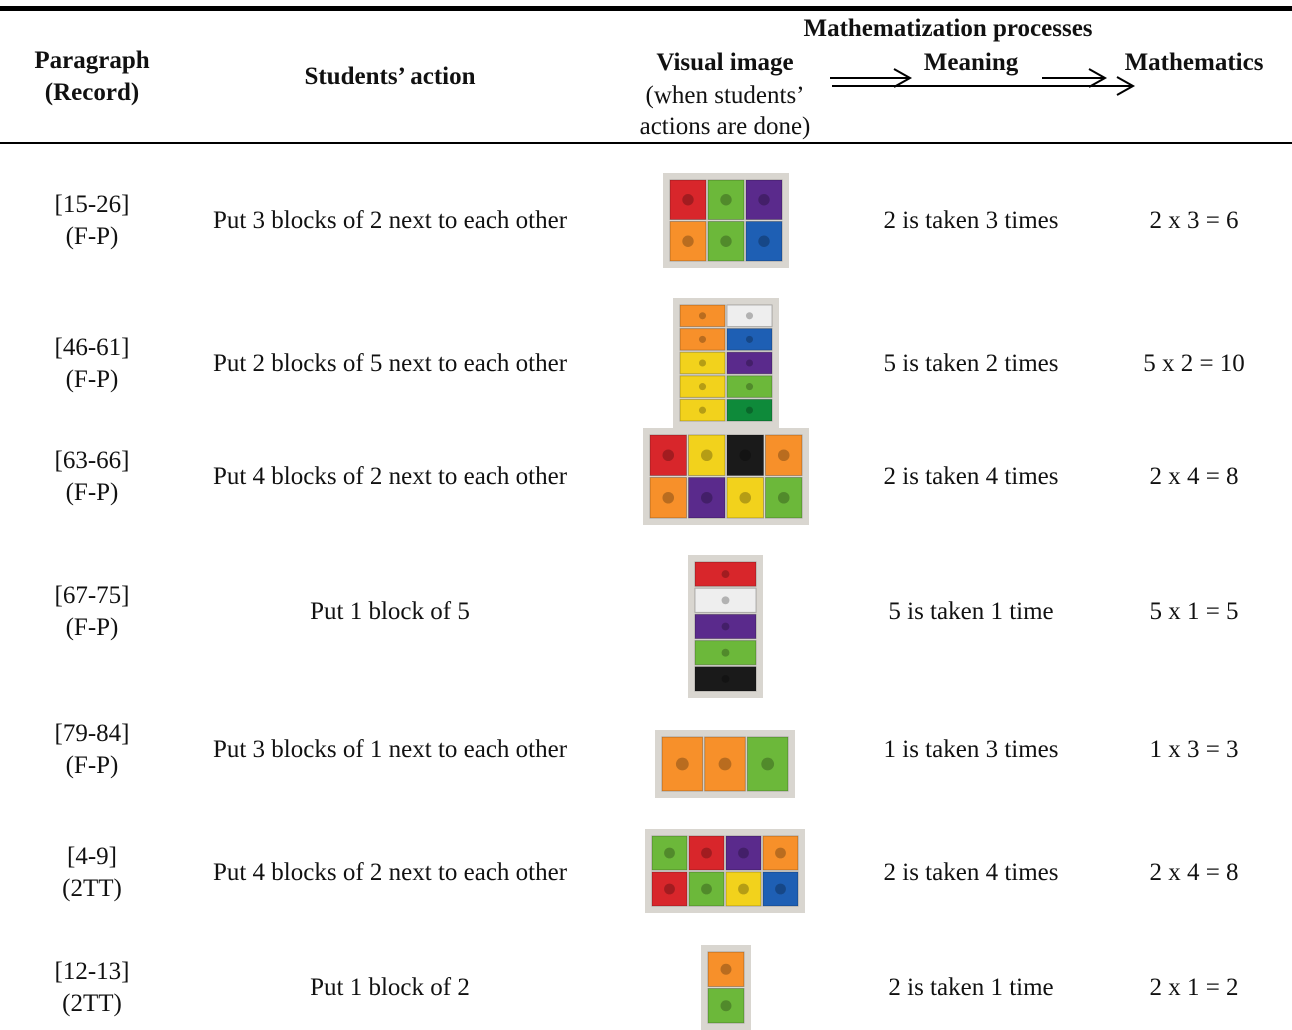 The image size is (1292, 1030). I want to click on cell-text: [79-84], so click(92, 733).